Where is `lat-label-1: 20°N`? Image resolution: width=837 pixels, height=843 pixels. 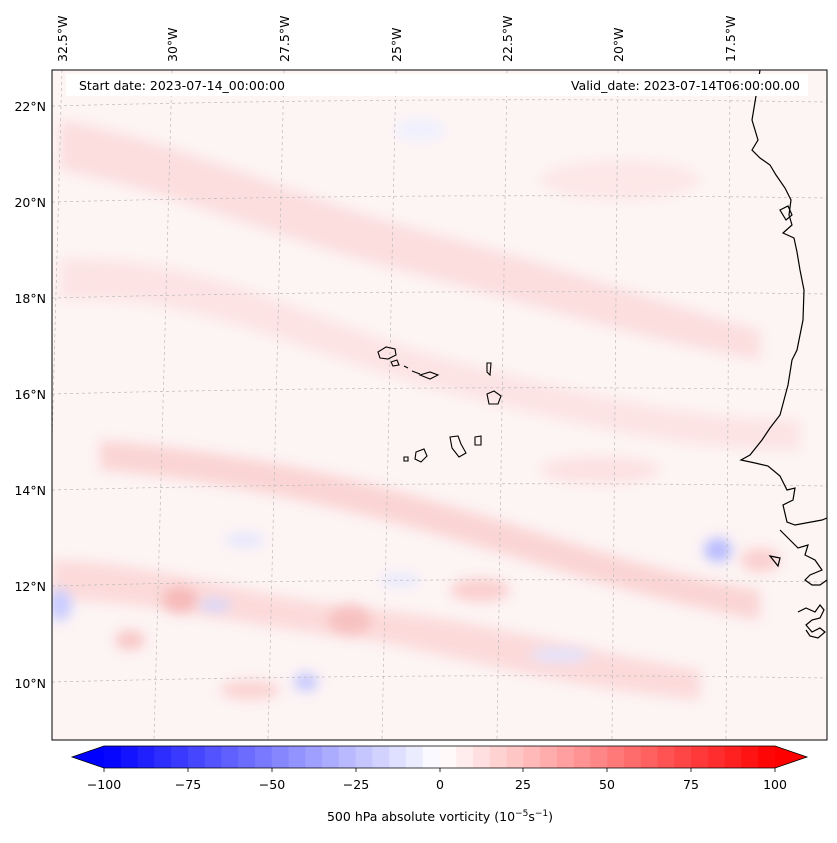 lat-label-1: 20°N is located at coordinates (30, 202).